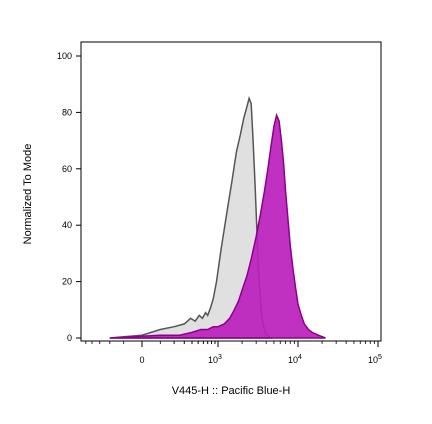 The width and height of the screenshot is (432, 424). What do you see at coordinates (67, 225) in the screenshot?
I see `y-tick-label: 40` at bounding box center [67, 225].